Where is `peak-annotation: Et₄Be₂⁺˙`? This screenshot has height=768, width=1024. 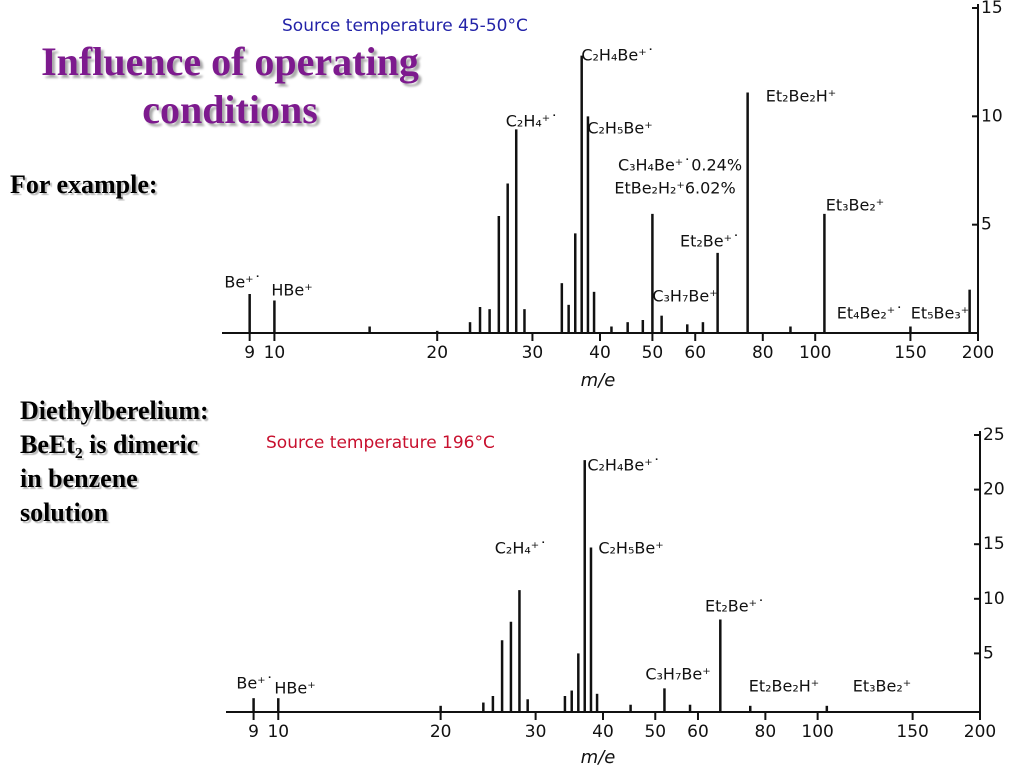
peak-annotation: Et₄Be₂⁺˙ is located at coordinates (870, 313).